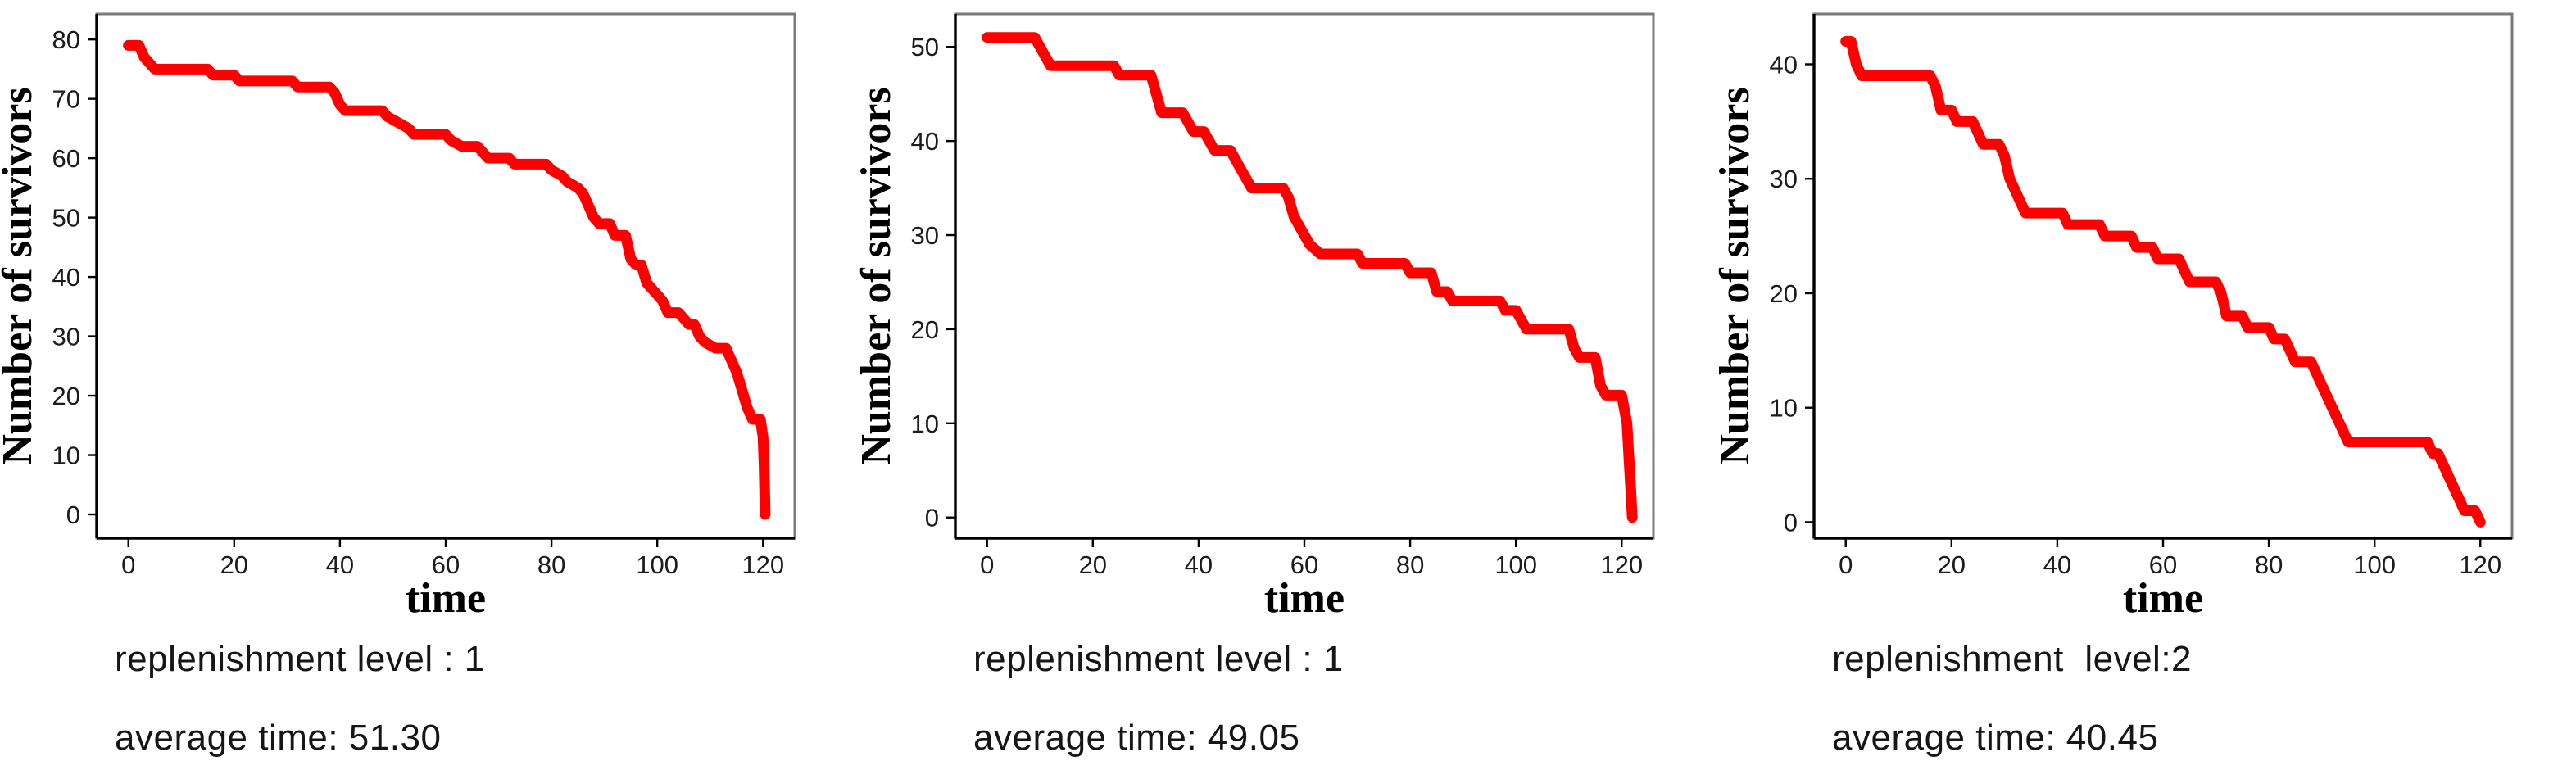  Describe the element at coordinates (66, 39) in the screenshot. I see `y-tick-label: 80` at that location.